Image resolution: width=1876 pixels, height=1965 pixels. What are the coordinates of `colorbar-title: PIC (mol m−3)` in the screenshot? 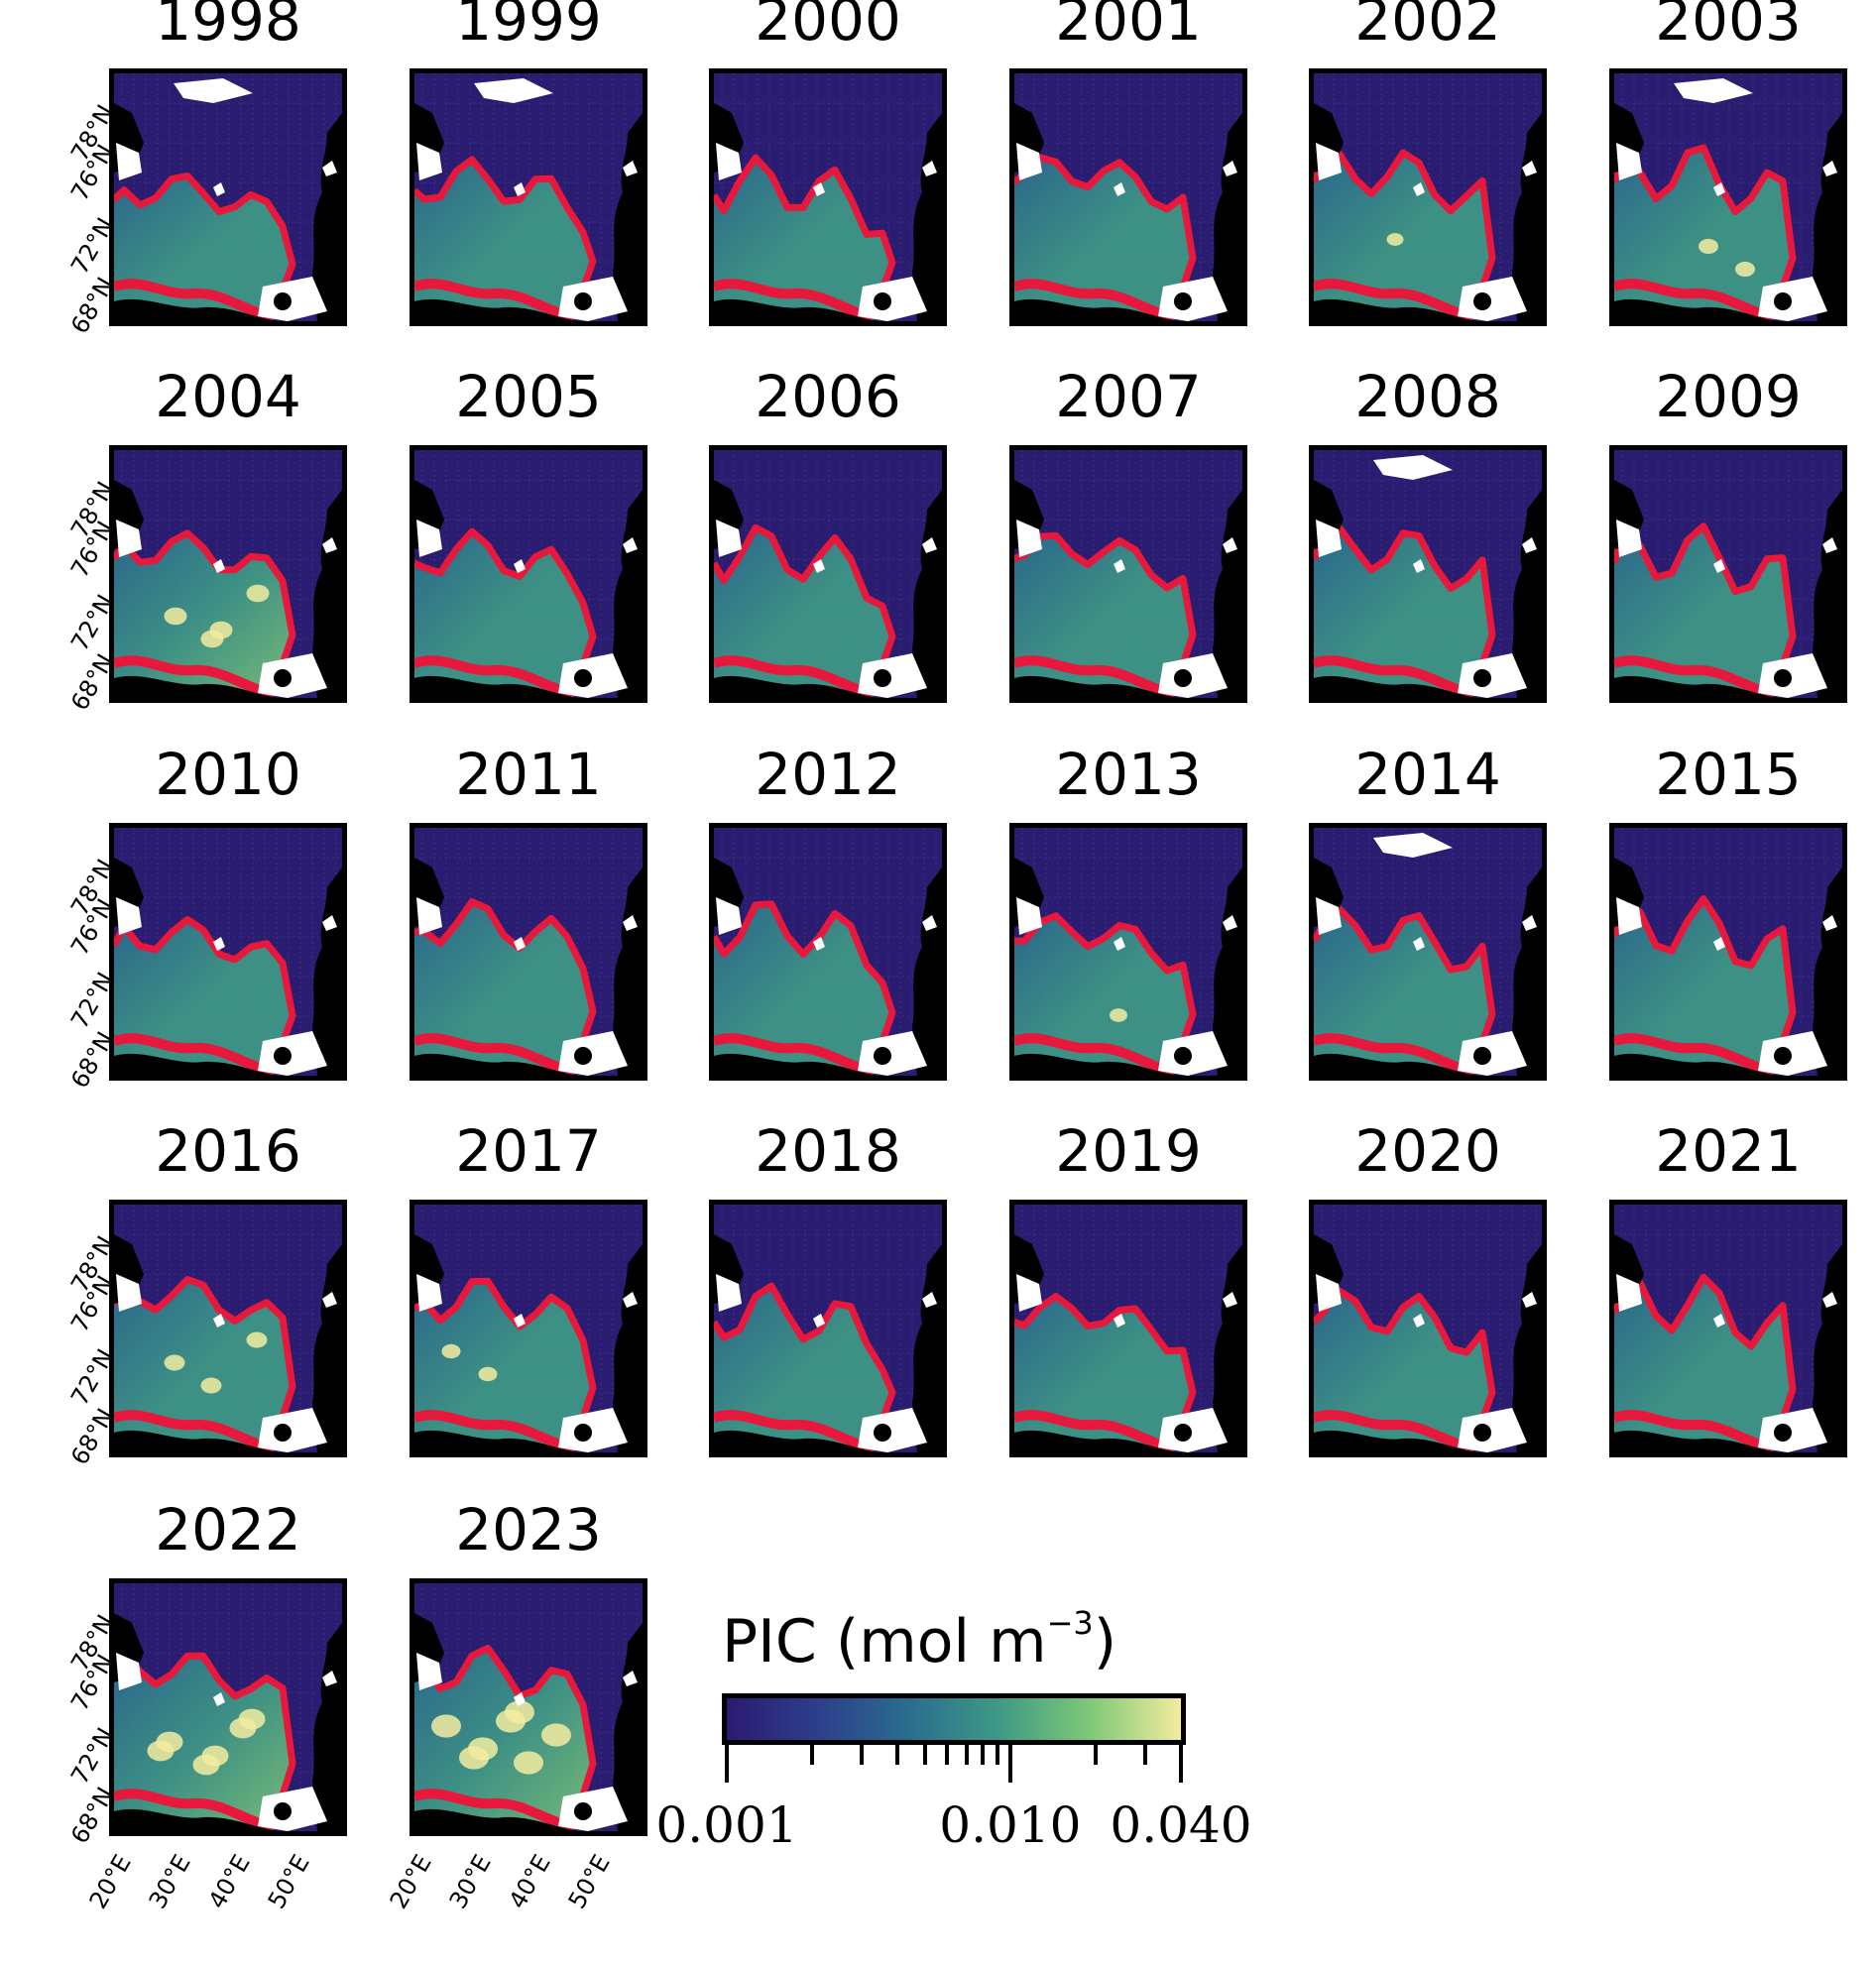 It's located at (919, 1640).